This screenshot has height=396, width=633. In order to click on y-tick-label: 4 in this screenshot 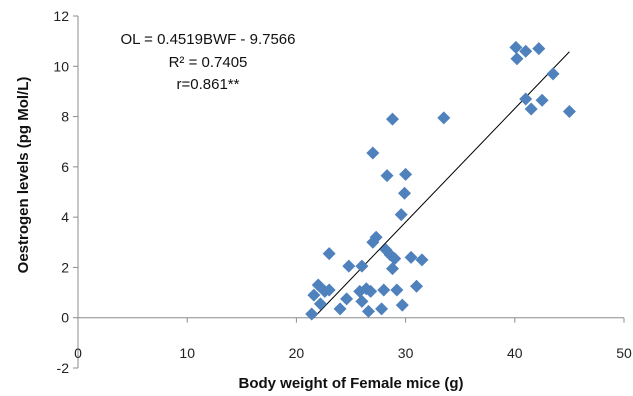, I will do `click(65, 217)`.